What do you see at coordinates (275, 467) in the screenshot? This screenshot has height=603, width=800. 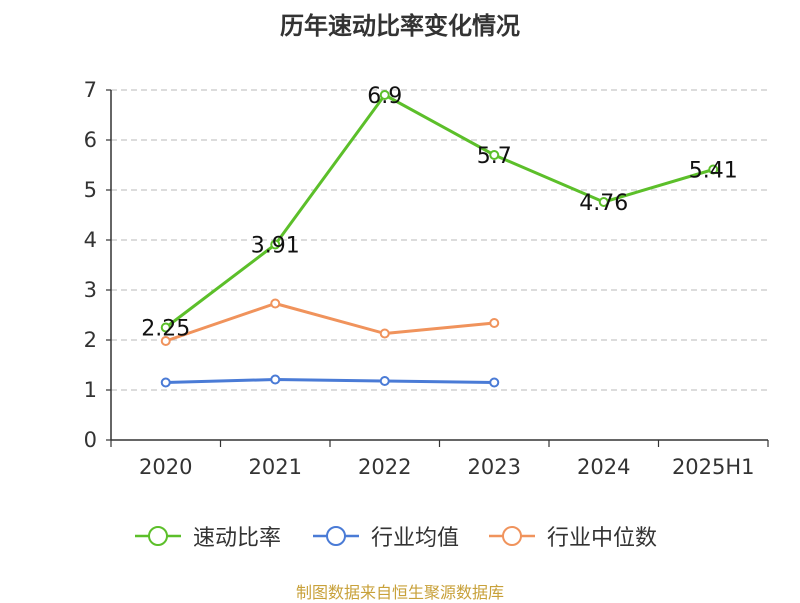 I see `x-tick-label: 2021` at bounding box center [275, 467].